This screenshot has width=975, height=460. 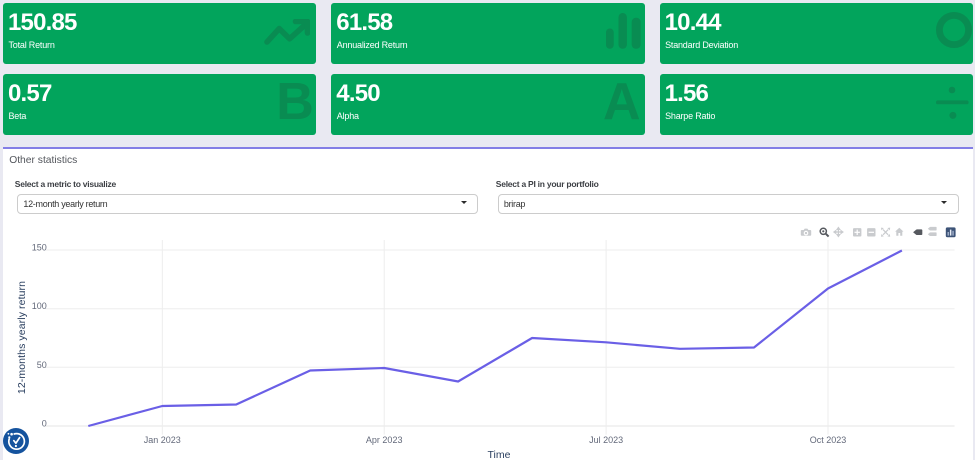 I want to click on svg-text: 150, so click(x=39, y=248).